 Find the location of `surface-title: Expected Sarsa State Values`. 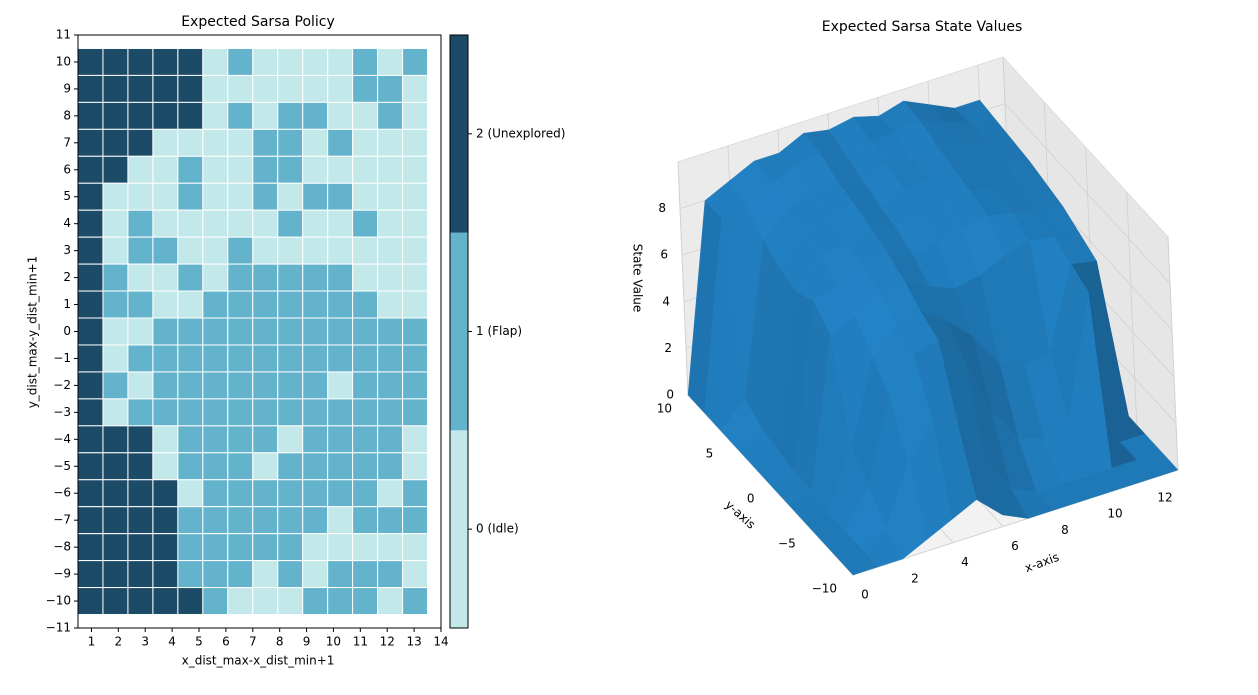

surface-title: Expected Sarsa State Values is located at coordinates (922, 27).